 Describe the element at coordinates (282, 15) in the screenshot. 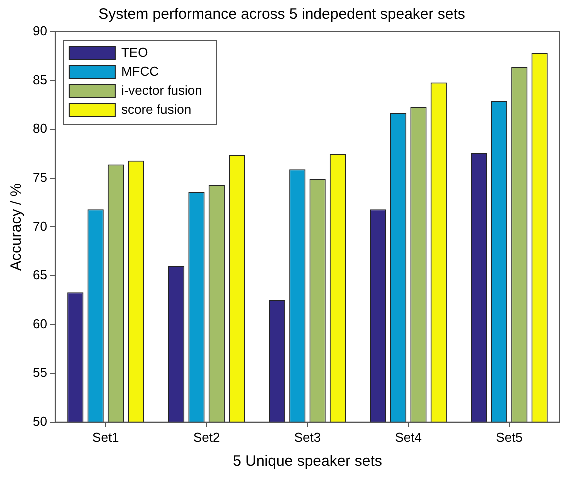

I see `chart-title: System performance across 5 indepedent speaker sets` at that location.